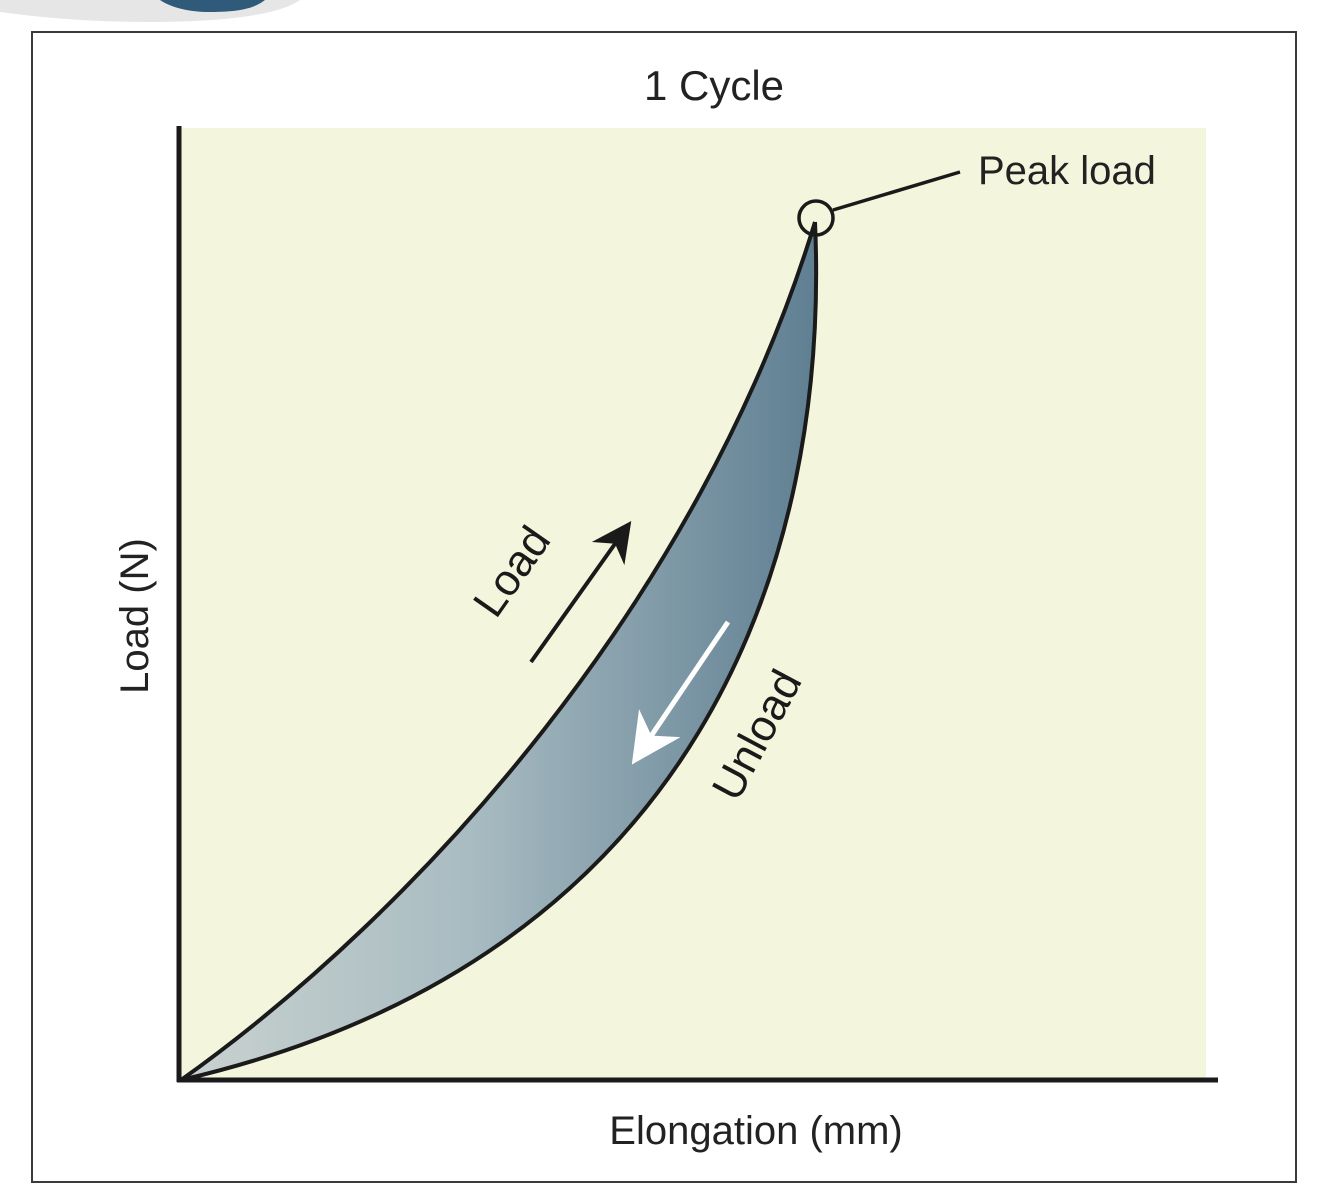 The image size is (1336, 1200). I want to click on chart-title: 1 Cycle, so click(714, 85).